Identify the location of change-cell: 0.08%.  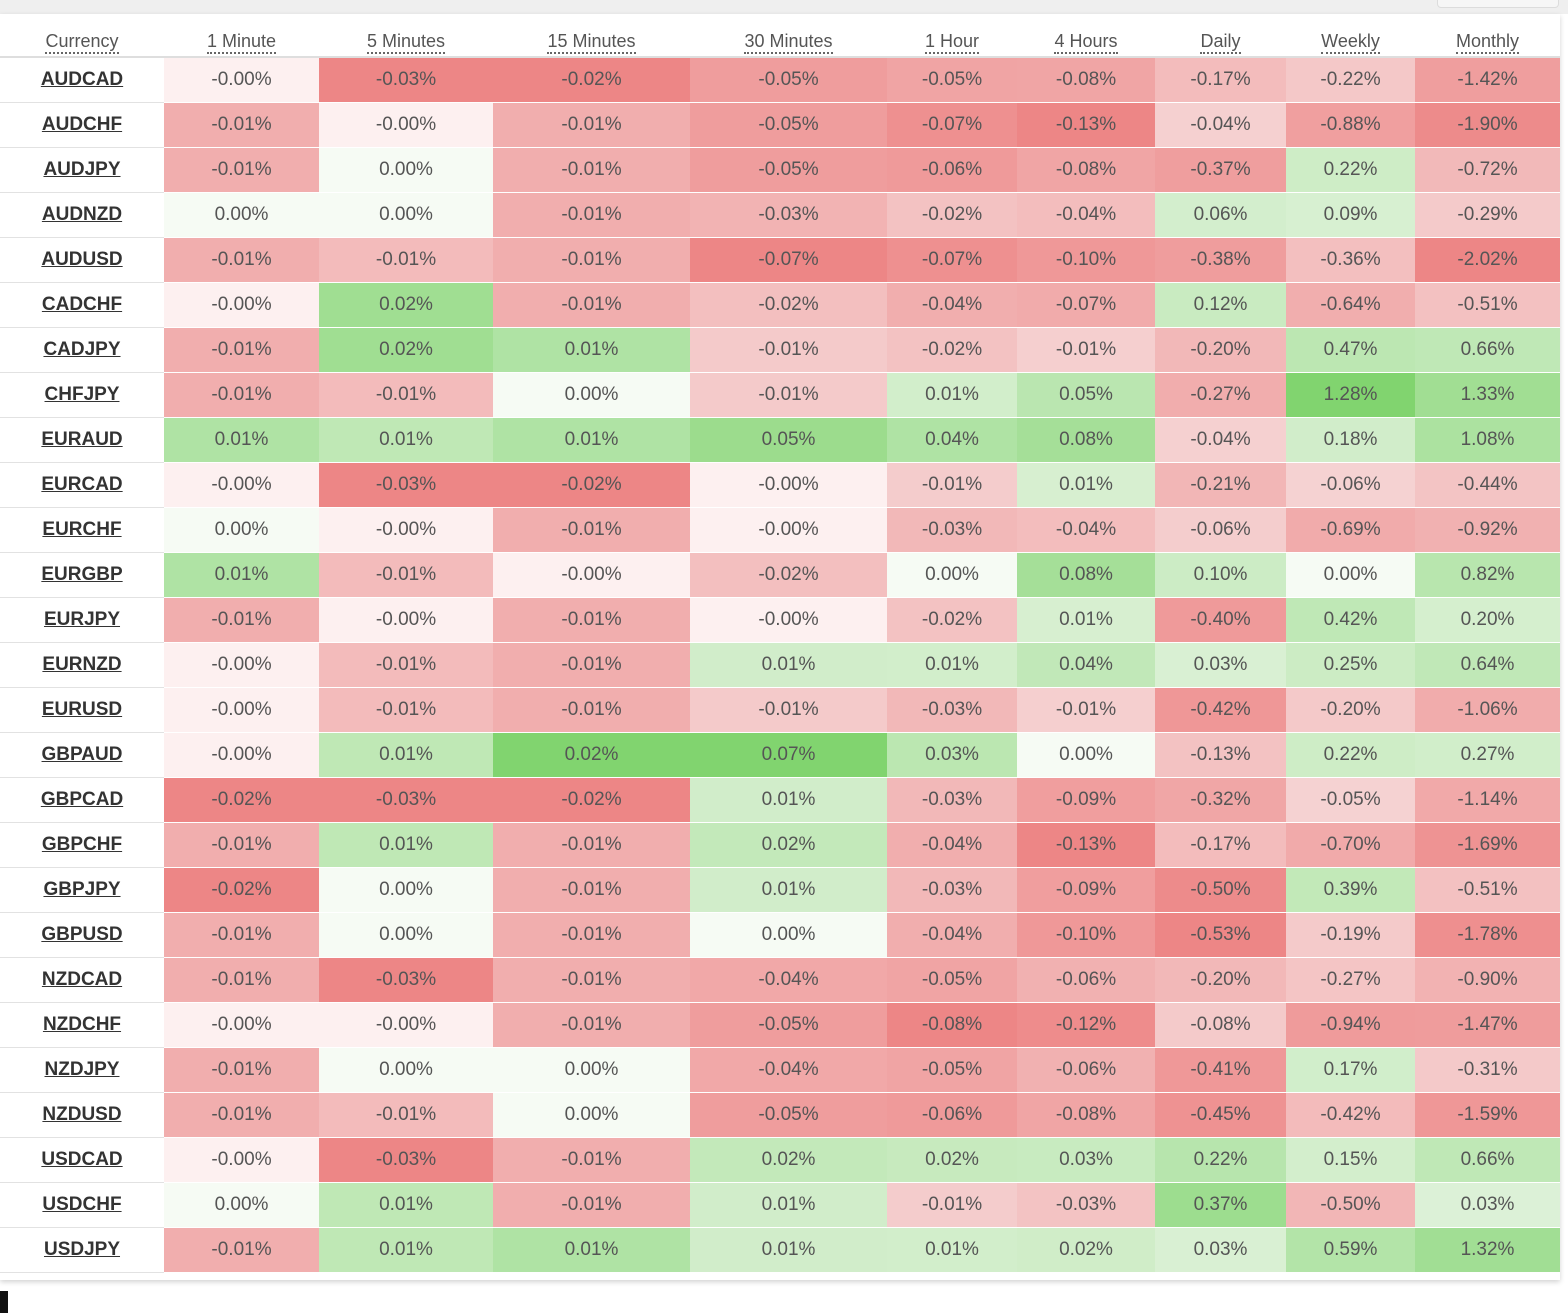
(1086, 575).